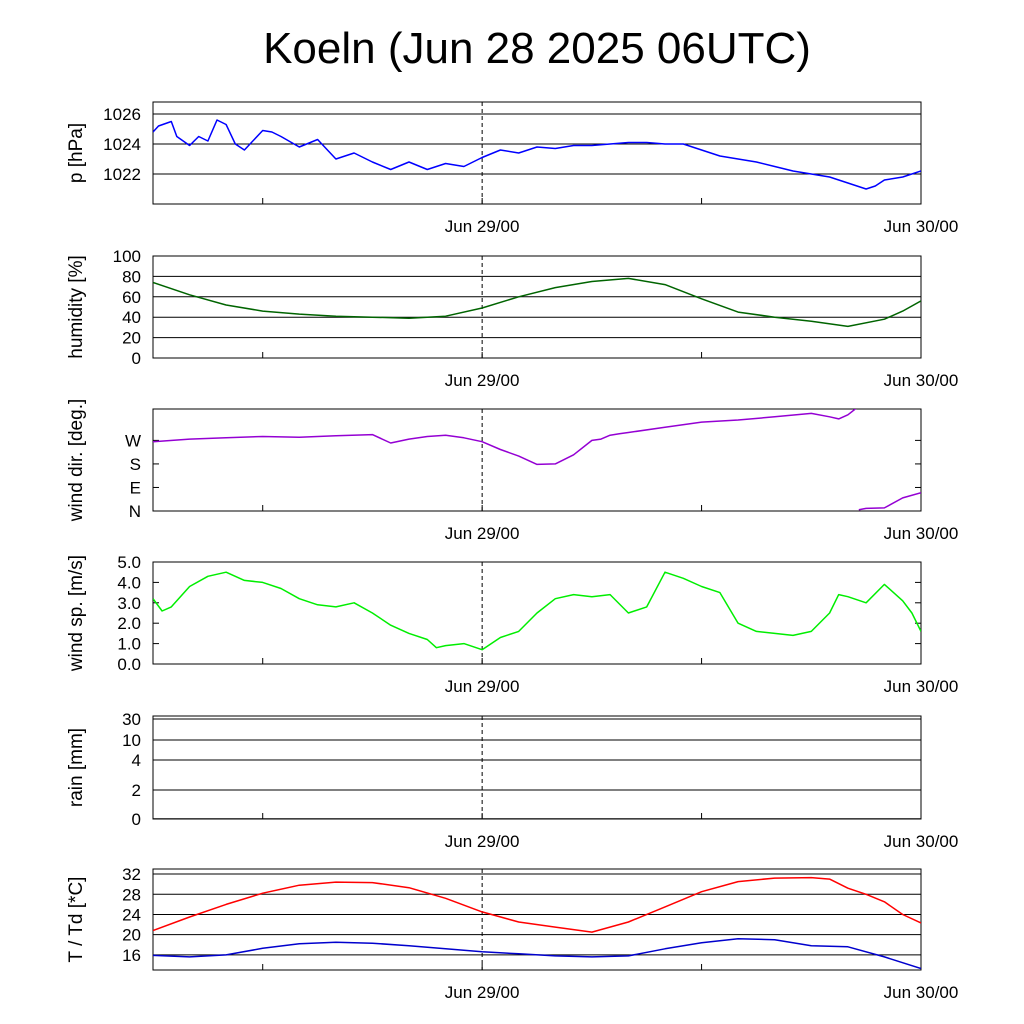 This screenshot has width=1024, height=1024. I want to click on wind-direction-ytick-label: W, so click(133, 440).